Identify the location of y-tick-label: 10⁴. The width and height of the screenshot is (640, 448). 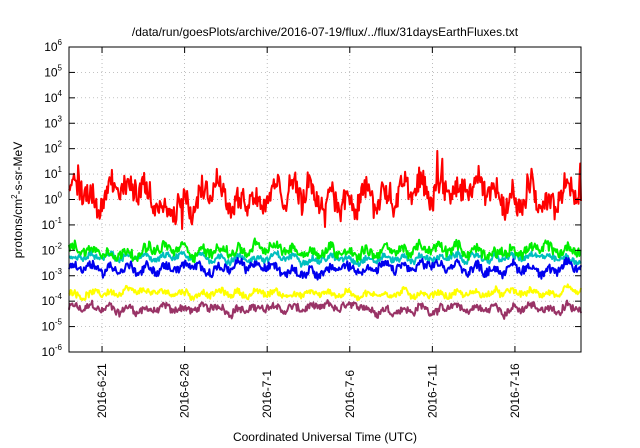
(53, 97).